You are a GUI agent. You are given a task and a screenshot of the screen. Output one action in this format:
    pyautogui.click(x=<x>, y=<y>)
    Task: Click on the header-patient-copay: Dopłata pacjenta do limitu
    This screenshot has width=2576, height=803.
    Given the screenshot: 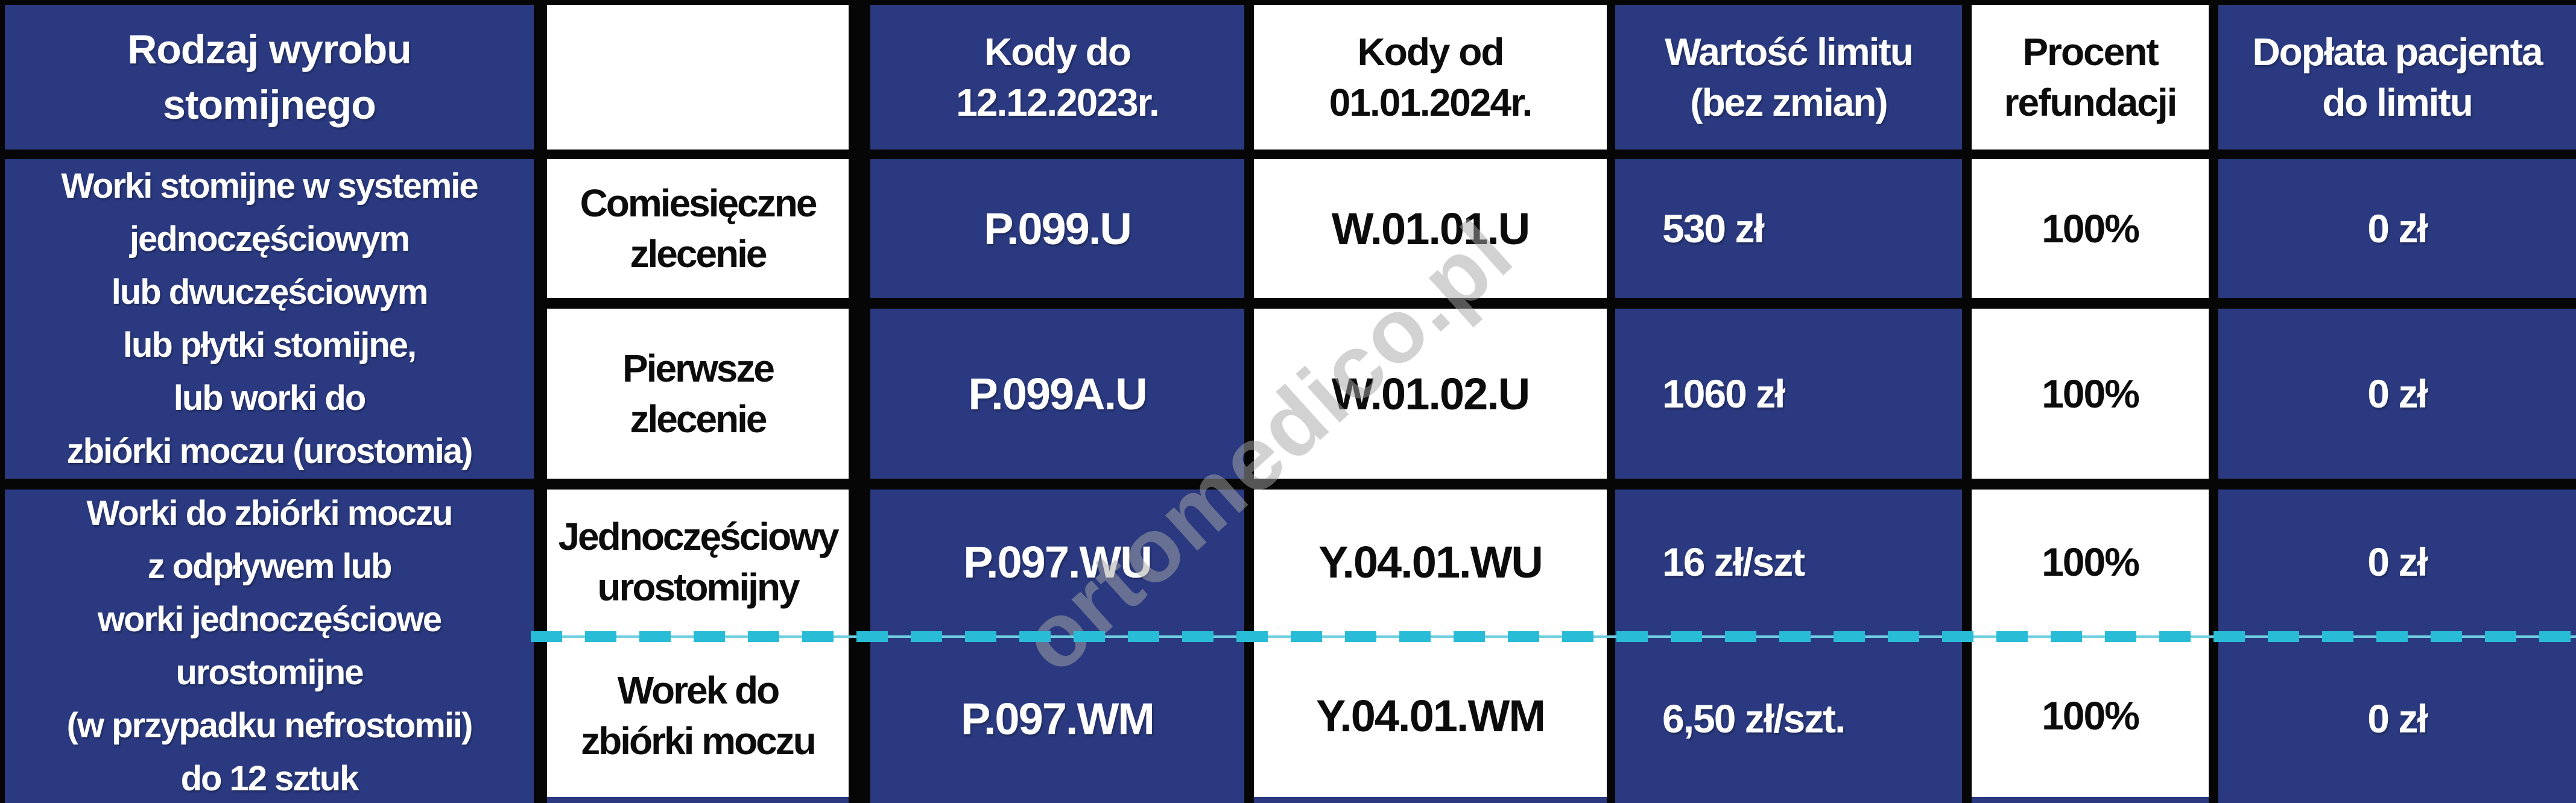 What is the action you would take?
    pyautogui.click(x=2397, y=77)
    